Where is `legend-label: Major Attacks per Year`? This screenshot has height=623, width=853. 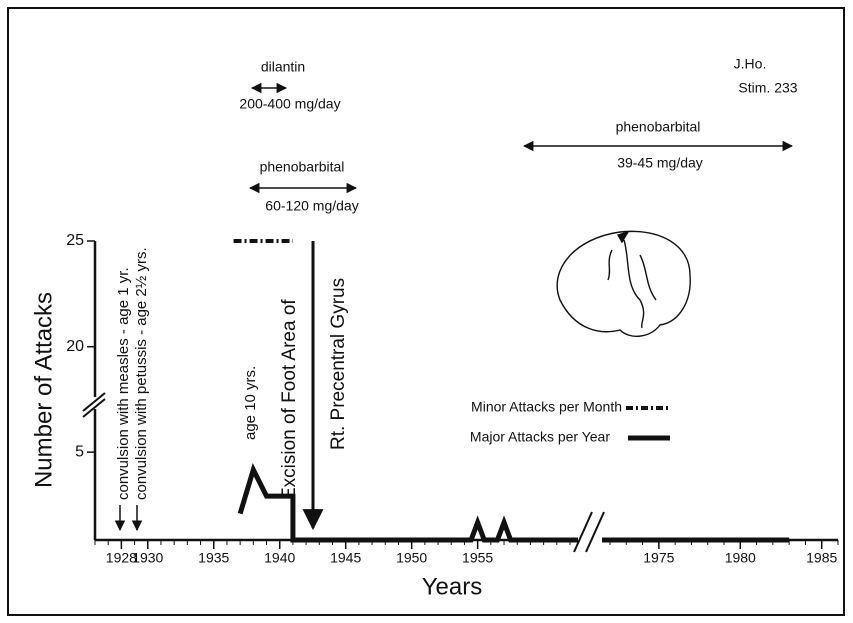 legend-label: Major Attacks per Year is located at coordinates (540, 437).